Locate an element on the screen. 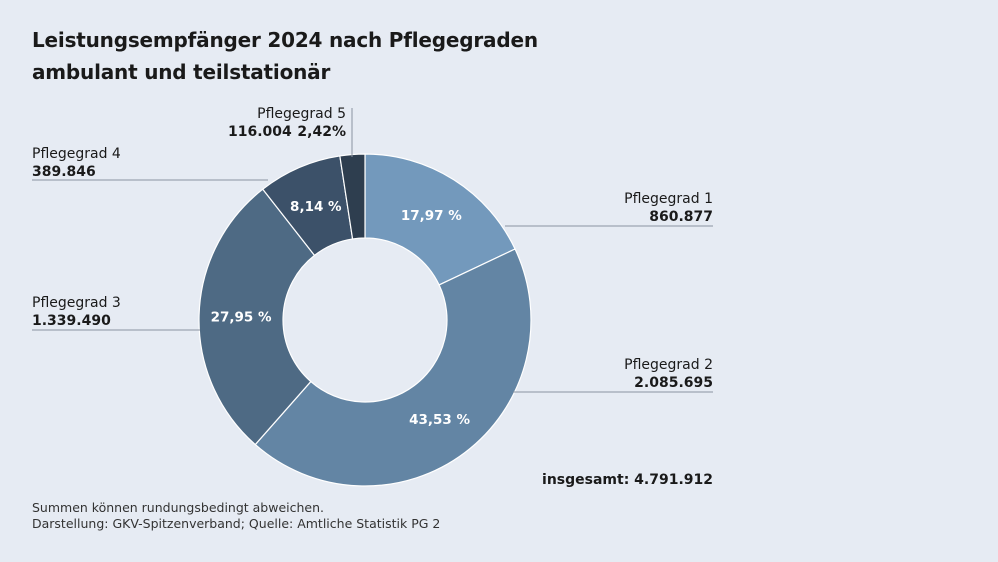  category-label-4: Pflegegrad 4 is located at coordinates (76, 154).